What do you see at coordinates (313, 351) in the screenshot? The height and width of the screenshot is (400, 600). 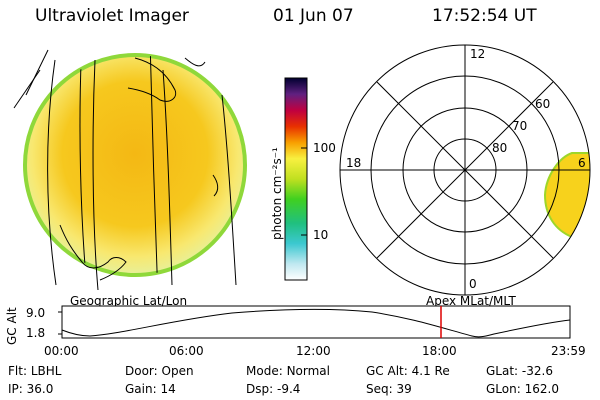 I see `altplot-xtick: 12:00` at bounding box center [313, 351].